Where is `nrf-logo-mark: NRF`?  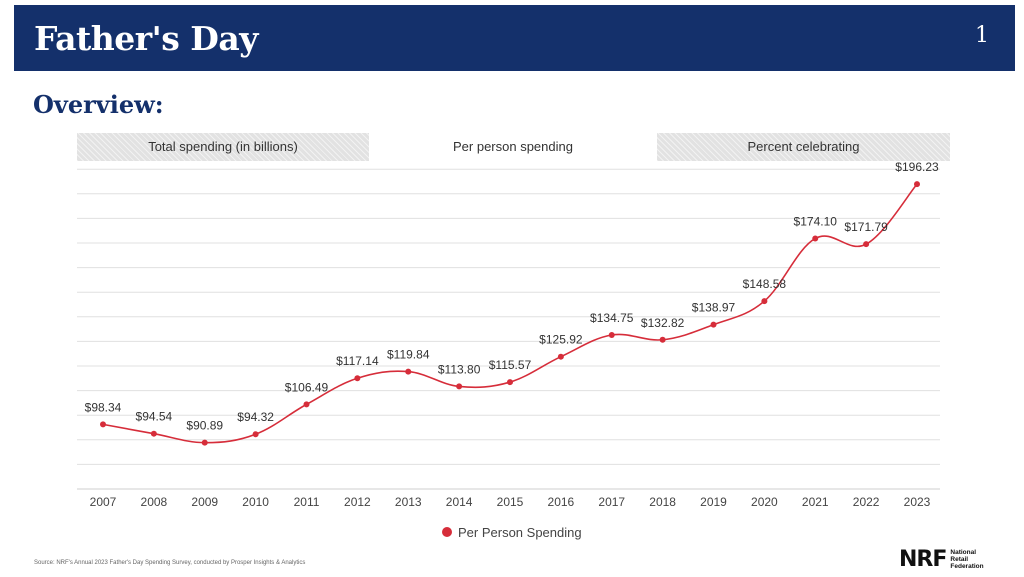 nrf-logo-mark: NRF is located at coordinates (923, 559).